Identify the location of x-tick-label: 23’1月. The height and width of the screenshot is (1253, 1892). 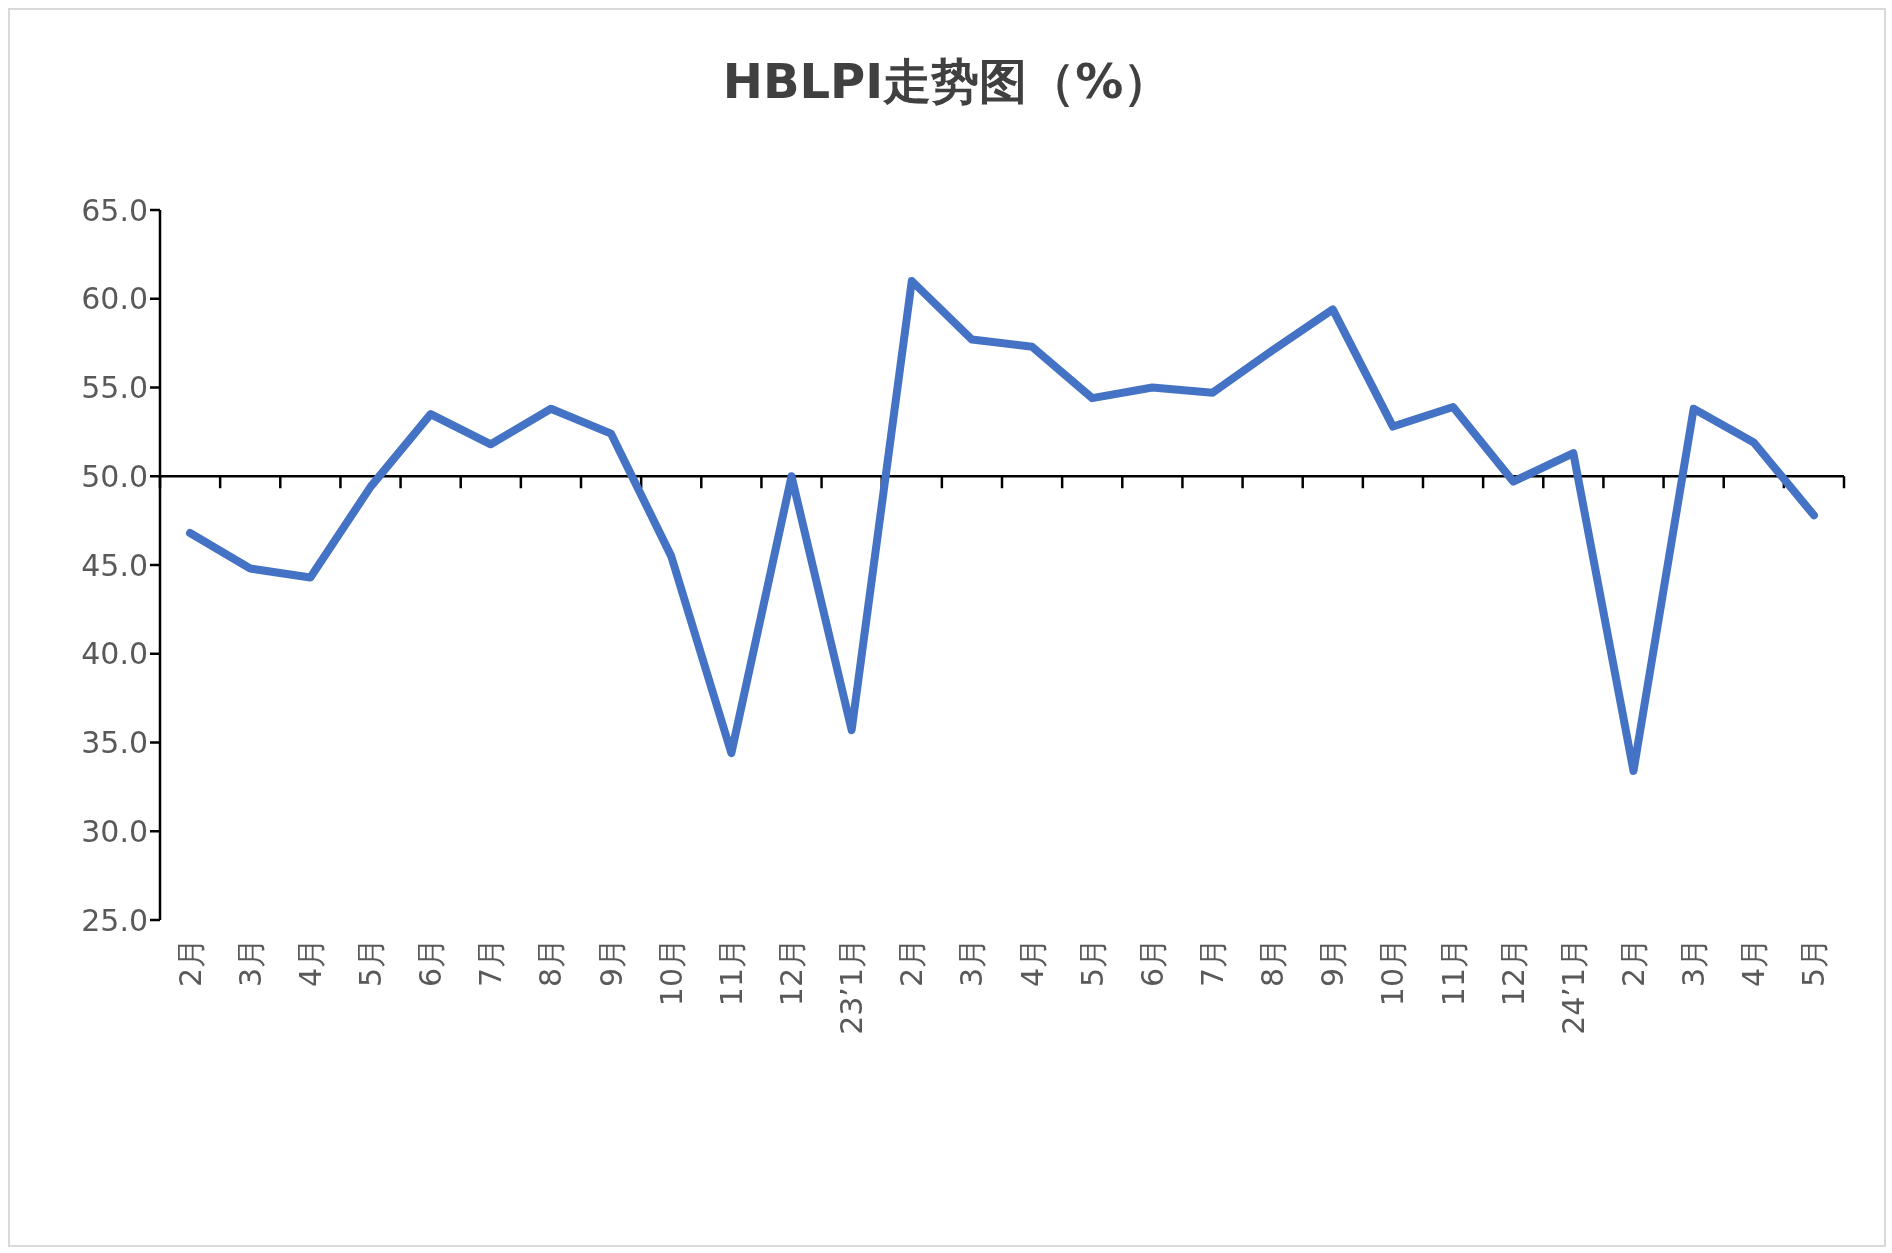
(852, 986).